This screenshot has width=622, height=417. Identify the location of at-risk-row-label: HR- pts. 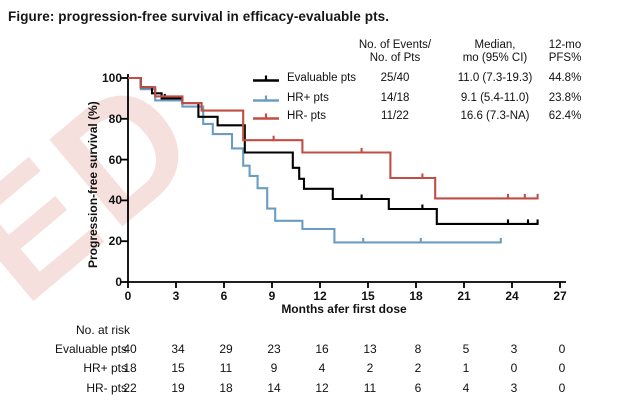
(106, 388).